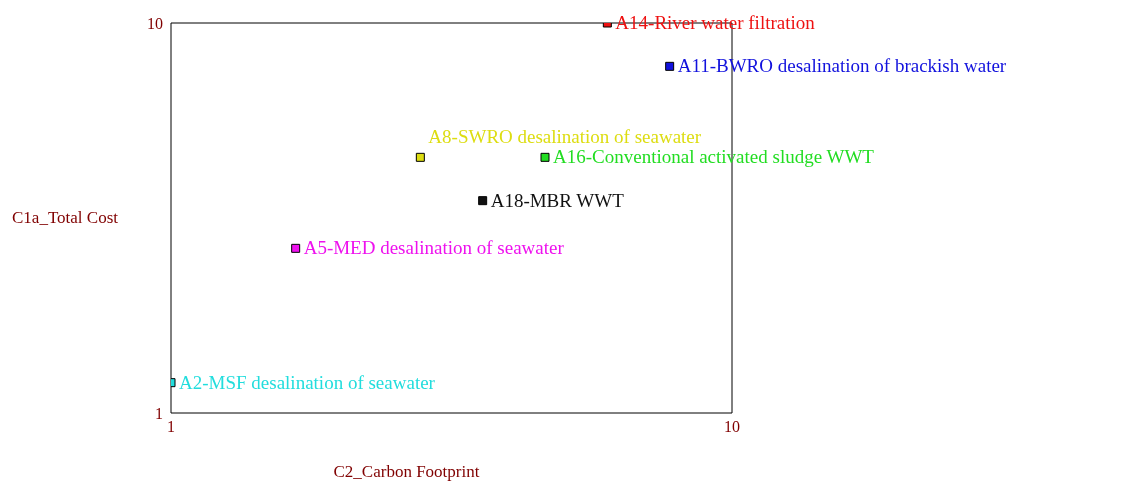 Image resolution: width=1125 pixels, height=490 pixels. What do you see at coordinates (406, 471) in the screenshot?
I see `x-axis-title: C2_Carbon Footprint` at bounding box center [406, 471].